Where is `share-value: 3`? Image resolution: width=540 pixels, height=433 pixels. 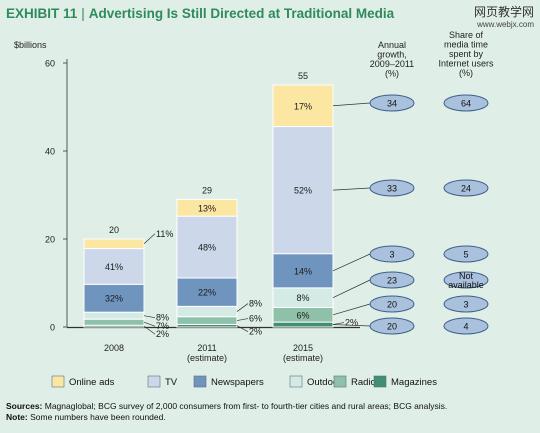 share-value: 3 is located at coordinates (465, 305).